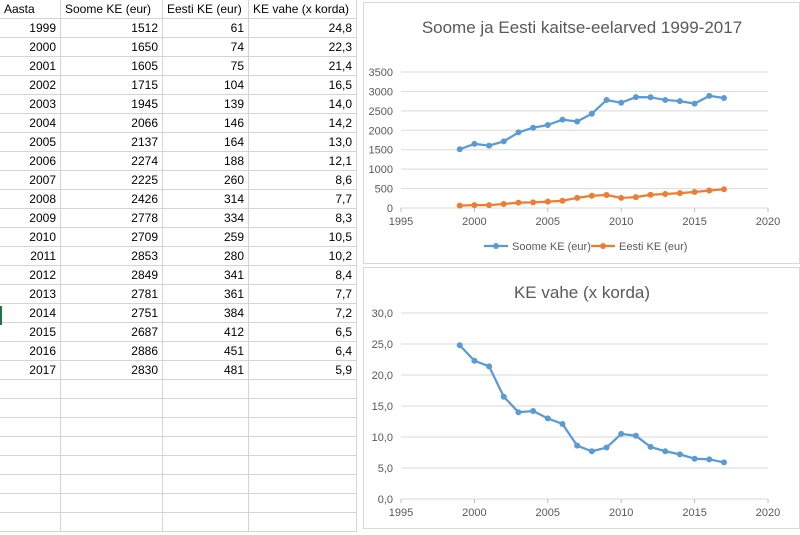 This screenshot has height=535, width=800. I want to click on table-cell: 1715, so click(112, 85).